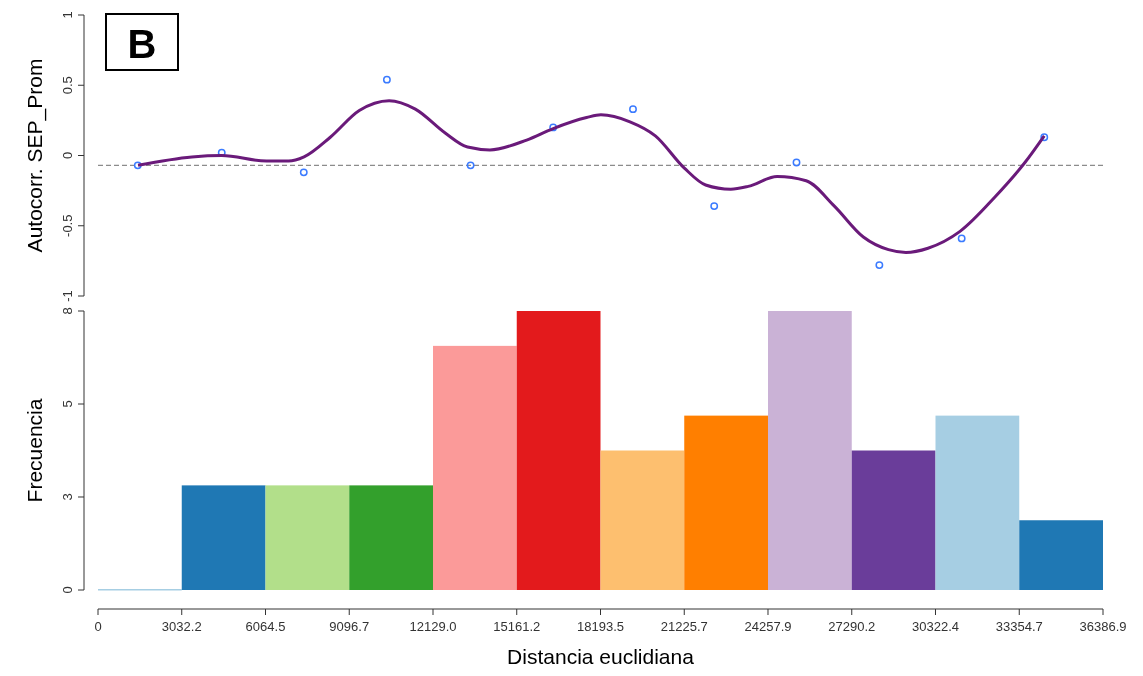  What do you see at coordinates (67, 225) in the screenshot?
I see `y-tick-label: -0.5` at bounding box center [67, 225].